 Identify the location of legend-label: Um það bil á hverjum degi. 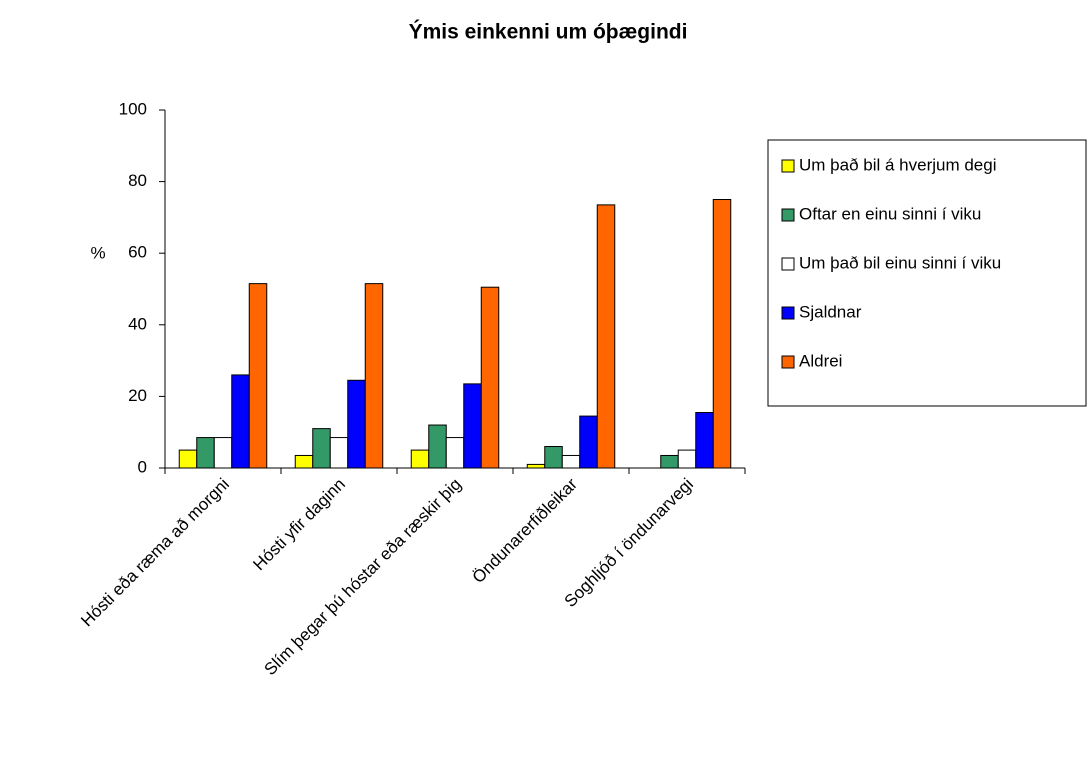
(897, 164).